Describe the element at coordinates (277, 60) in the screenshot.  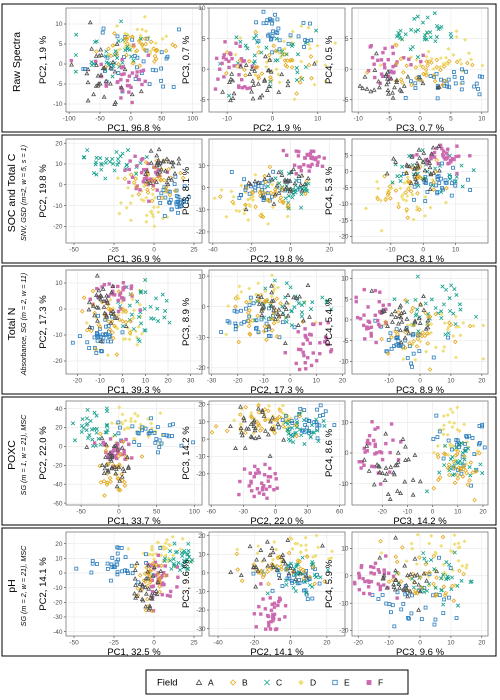
I see `plot-frame` at that location.